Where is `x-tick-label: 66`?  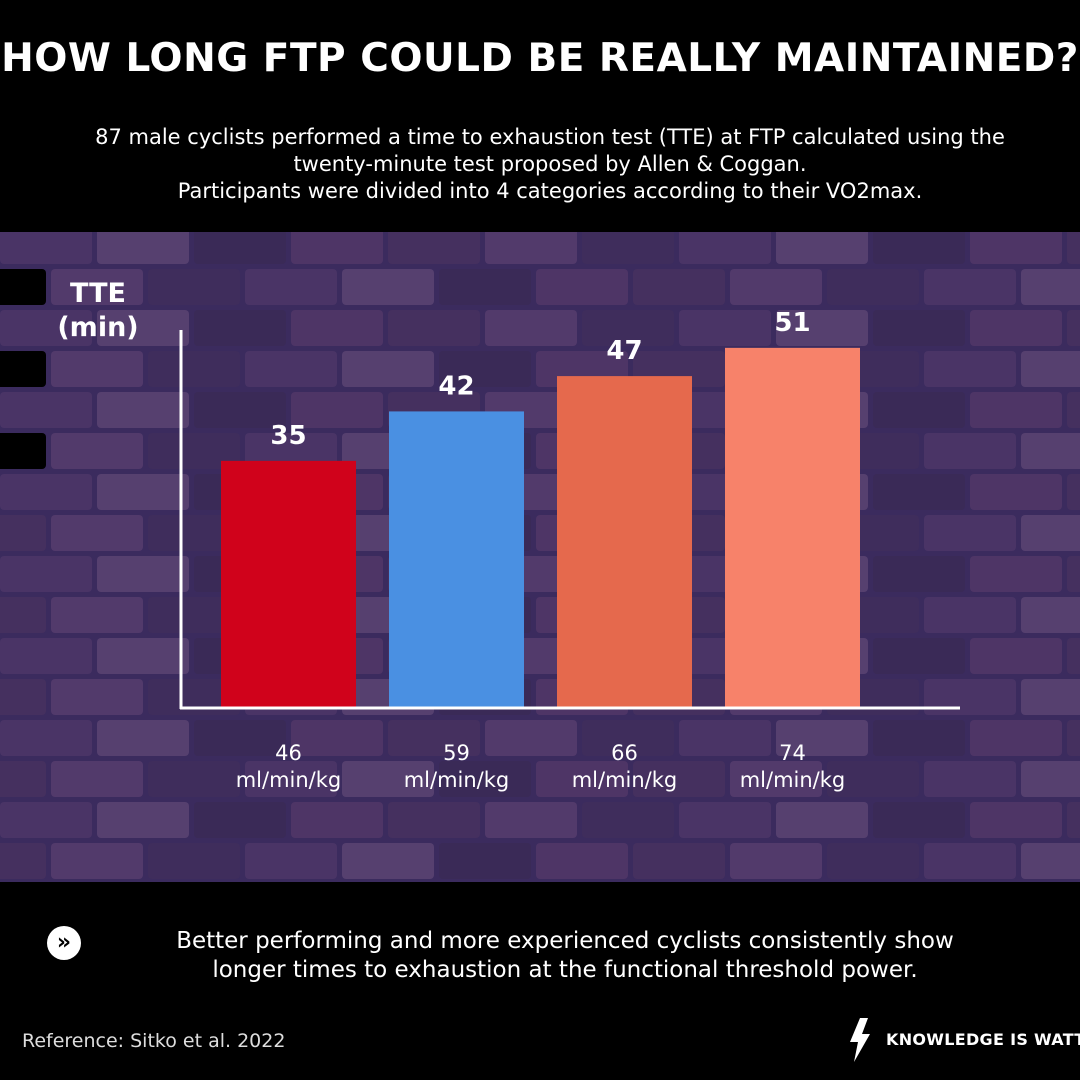 x-tick-label: 66 is located at coordinates (624, 753).